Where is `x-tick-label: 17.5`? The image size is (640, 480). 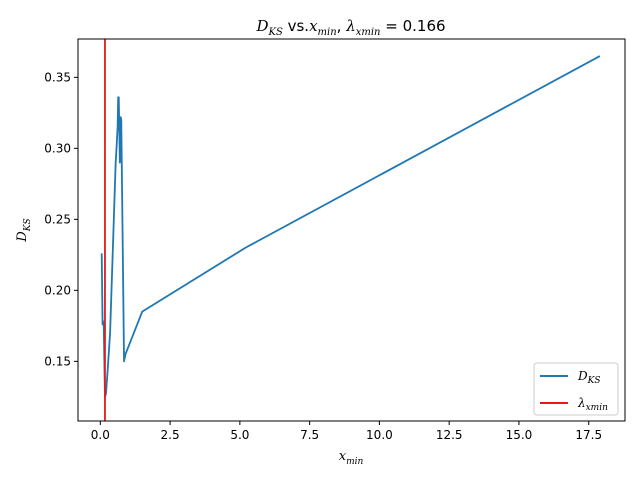
x-tick-label: 17.5 is located at coordinates (588, 435).